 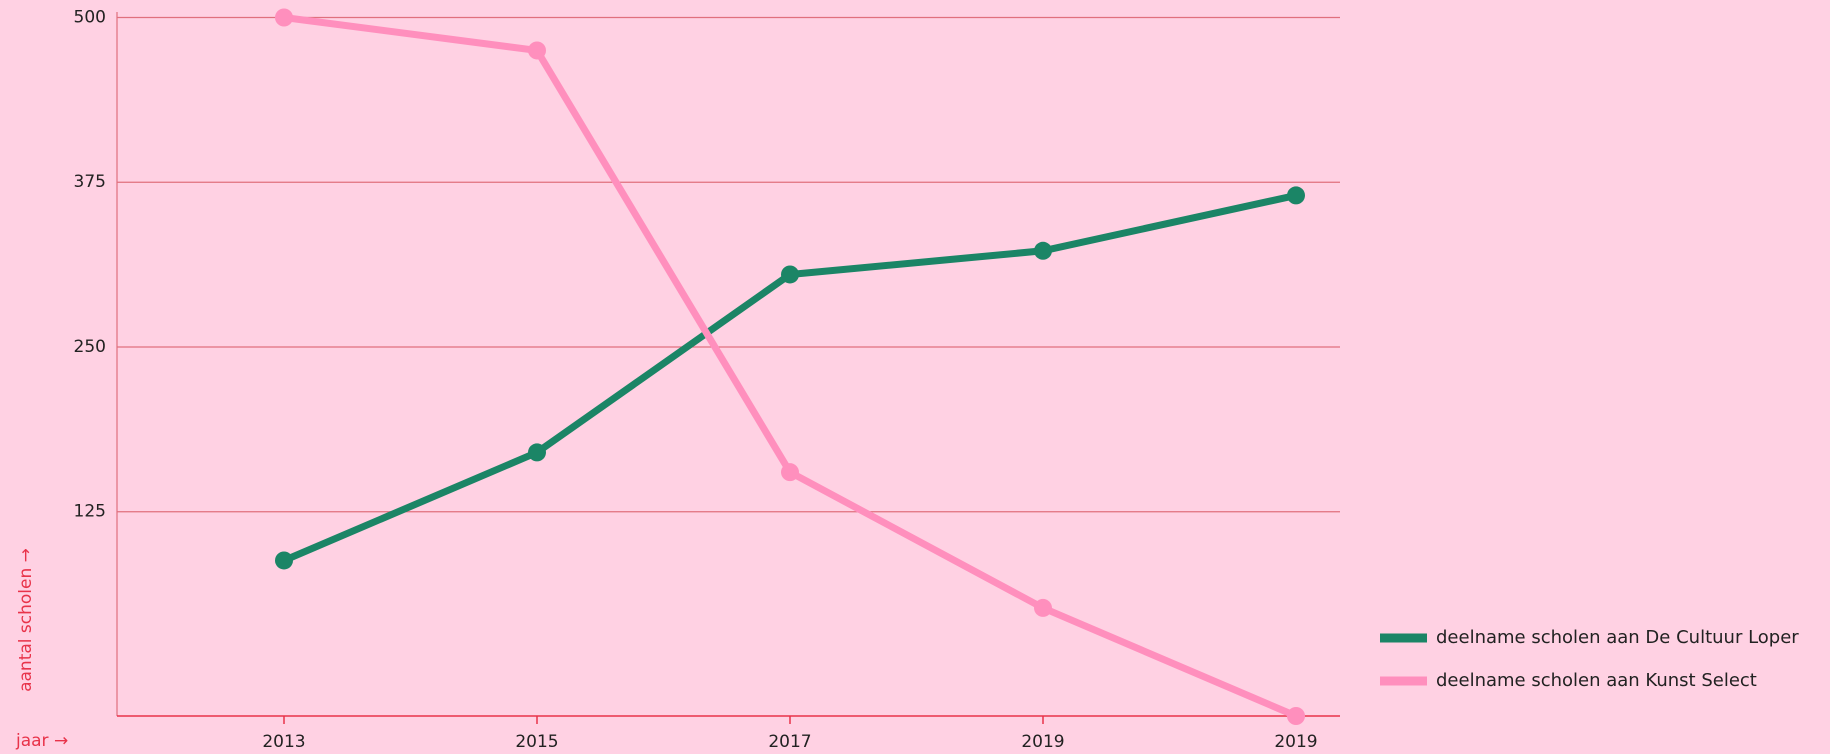 What do you see at coordinates (90, 512) in the screenshot?
I see `y-tick-label: 125` at bounding box center [90, 512].